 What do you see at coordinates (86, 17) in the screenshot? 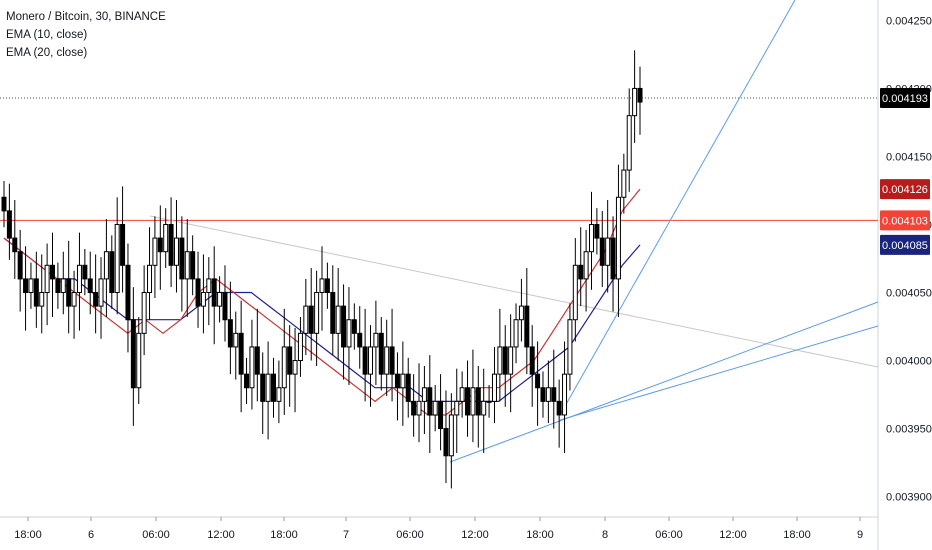
I see `symbol-title: Monero / Bitcoin, 30, BINANCE` at bounding box center [86, 17].